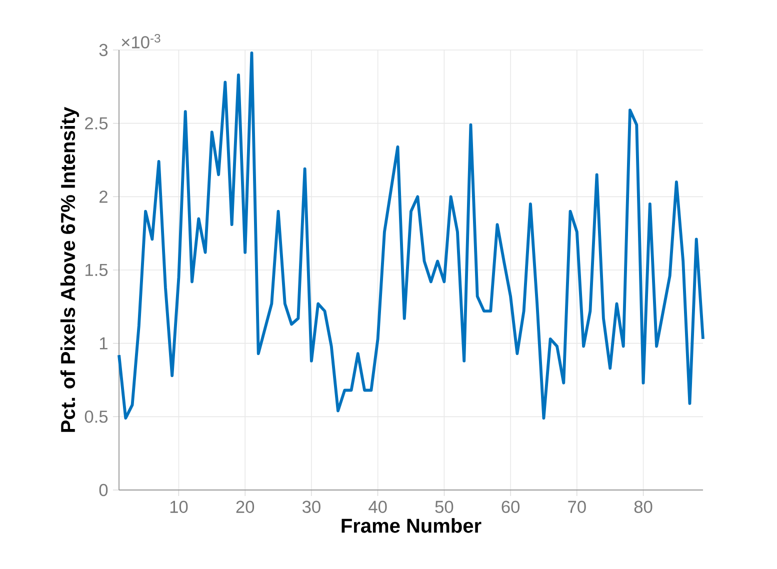 This screenshot has width=777, height=569. What do you see at coordinates (104, 196) in the screenshot?
I see `y-tick-label: 2` at bounding box center [104, 196].